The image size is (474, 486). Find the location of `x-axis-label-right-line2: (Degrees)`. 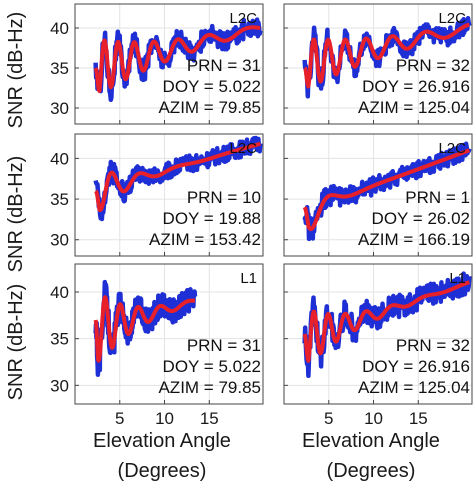

x-axis-label-right-line2: (Degrees) is located at coordinates (371, 471).